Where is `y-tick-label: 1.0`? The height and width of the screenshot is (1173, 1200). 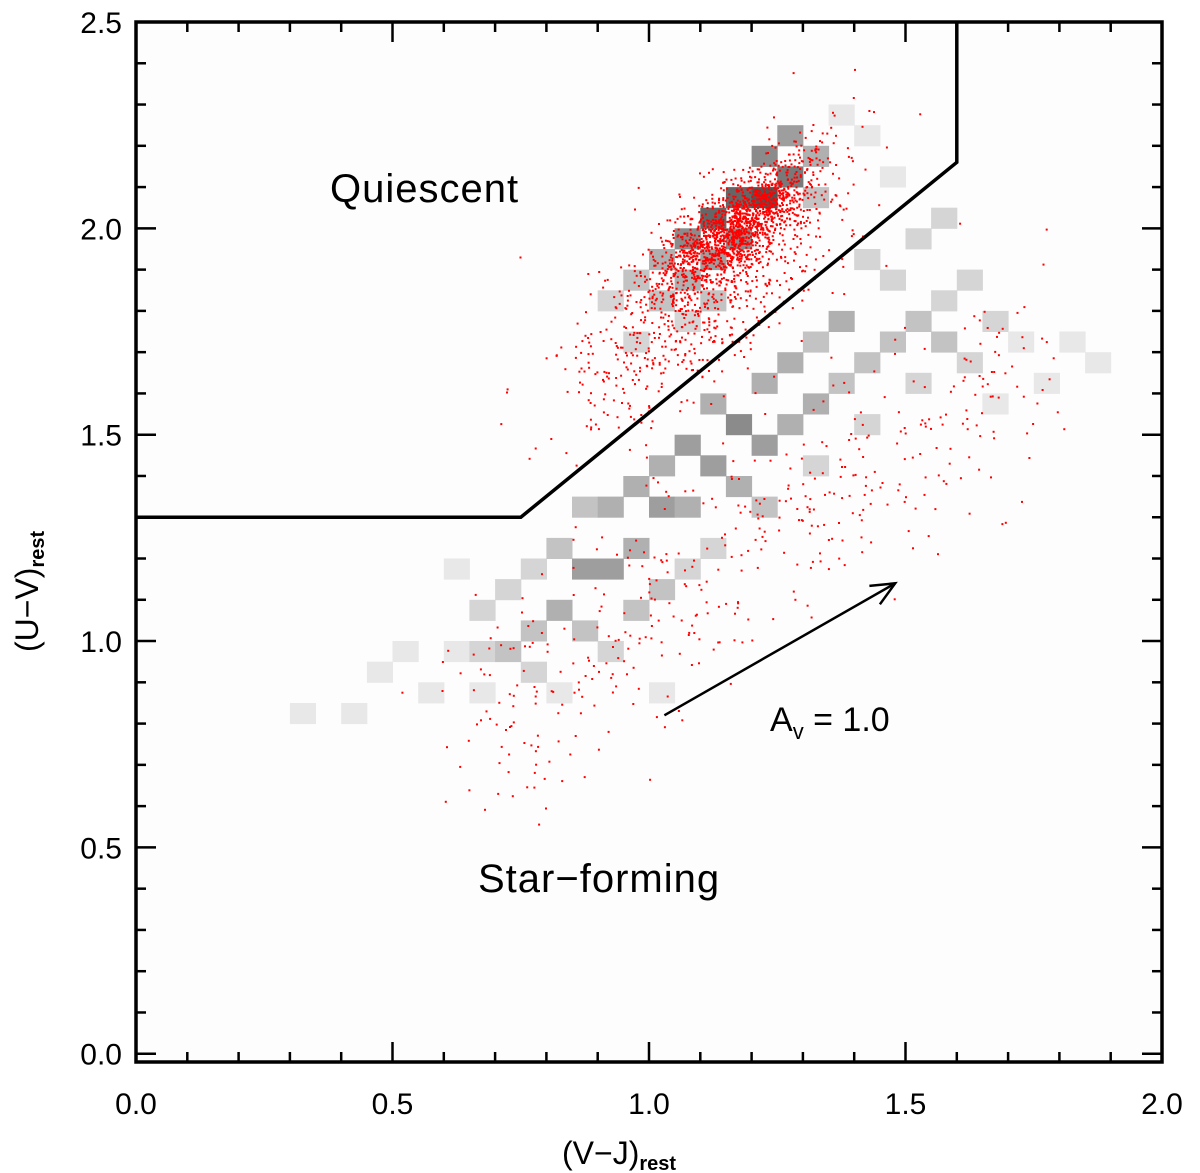
y-tick-label: 1.0 is located at coordinates (101, 642).